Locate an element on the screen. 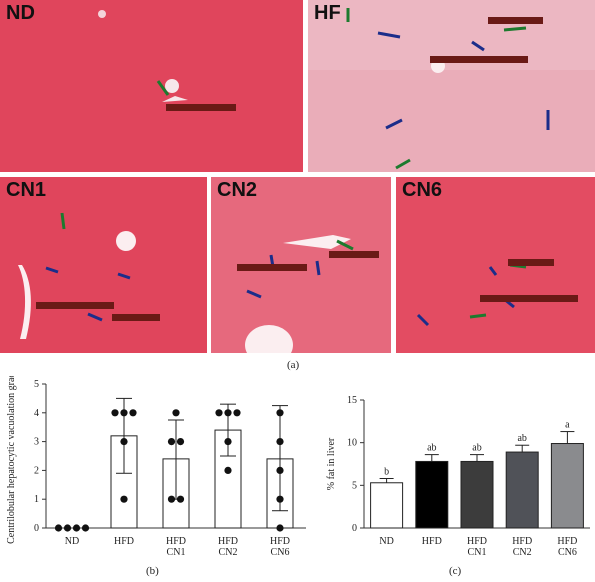  micrograph-cn2: CN2 is located at coordinates (301, 265).